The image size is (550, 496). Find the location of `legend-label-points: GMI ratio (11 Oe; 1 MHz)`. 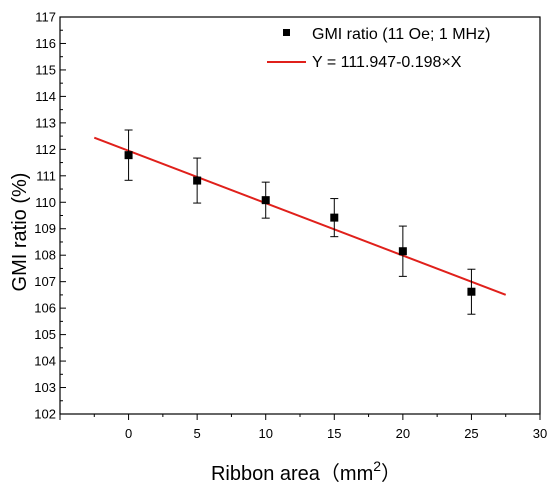

legend-label-points: GMI ratio (11 Oe; 1 MHz) is located at coordinates (401, 34).